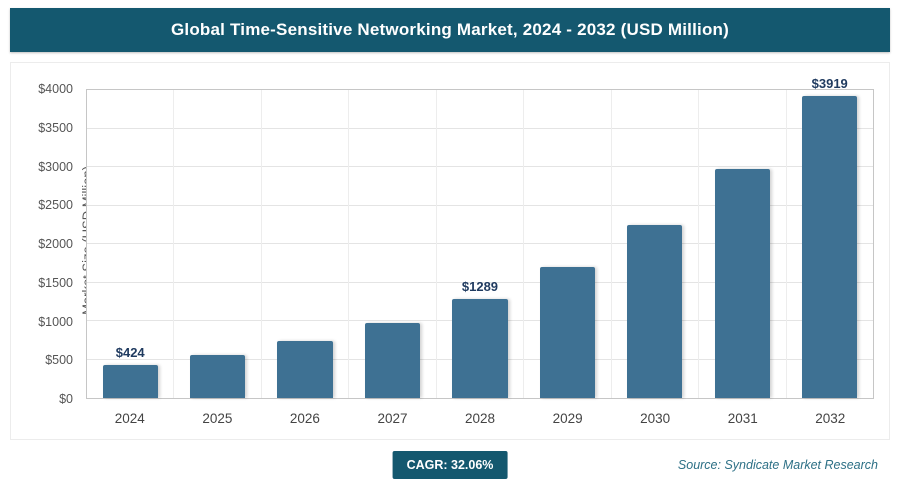 The height and width of the screenshot is (500, 900). Describe the element at coordinates (655, 418) in the screenshot. I see `x-tick-label-2030: 2030` at that location.